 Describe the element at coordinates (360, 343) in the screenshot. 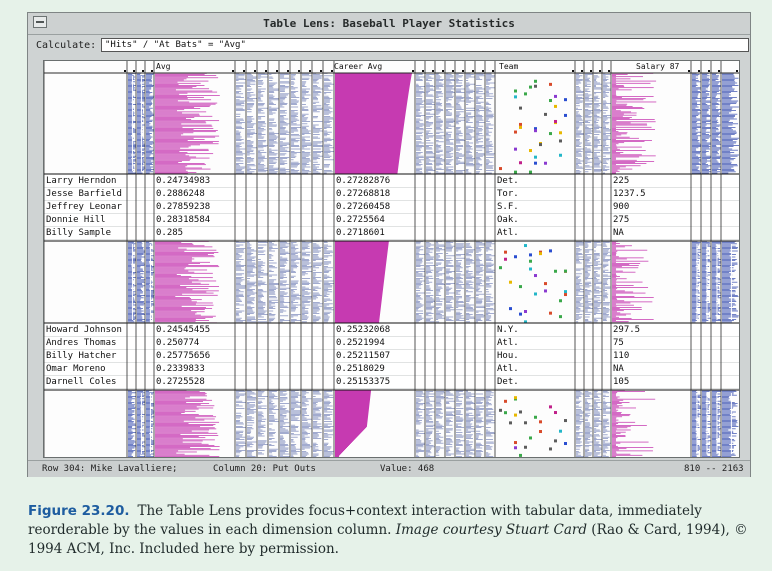

I see `focus-cell-career-avg: 0.2521994` at that location.